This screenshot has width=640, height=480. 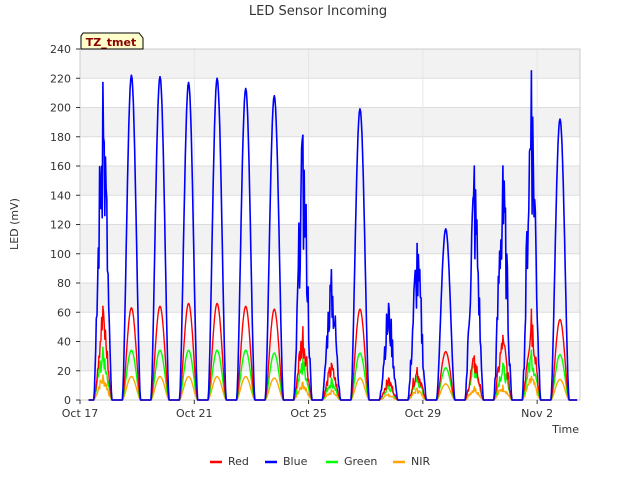 What do you see at coordinates (60, 195) in the screenshot?
I see `y-tick-label: 140` at bounding box center [60, 195].